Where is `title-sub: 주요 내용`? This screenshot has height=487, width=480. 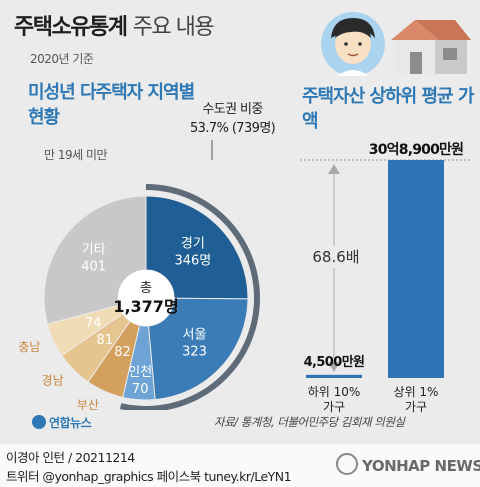 title-sub: 주요 내용 is located at coordinates (173, 27).